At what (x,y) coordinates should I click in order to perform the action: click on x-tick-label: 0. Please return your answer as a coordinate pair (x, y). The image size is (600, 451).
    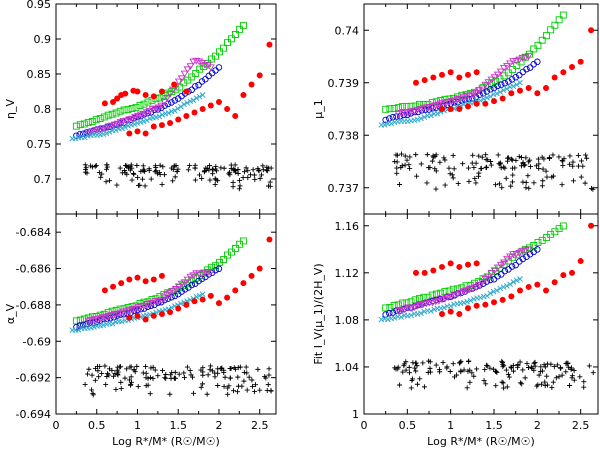
    Looking at the image, I should click on (364, 425).